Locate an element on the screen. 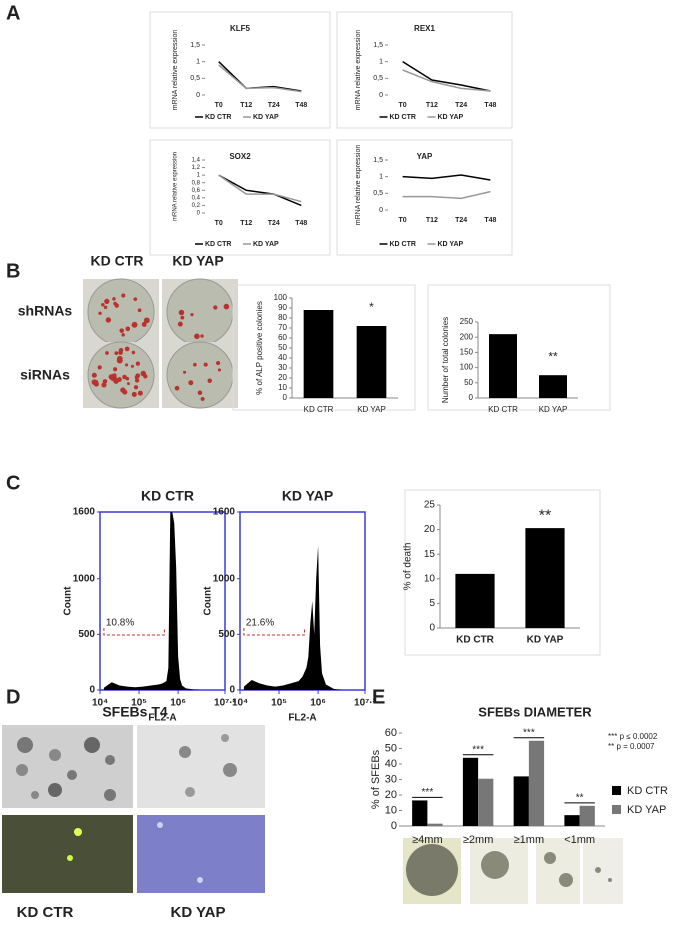 The height and width of the screenshot is (932, 690). x-tick-label: ≥2mm is located at coordinates (478, 840).